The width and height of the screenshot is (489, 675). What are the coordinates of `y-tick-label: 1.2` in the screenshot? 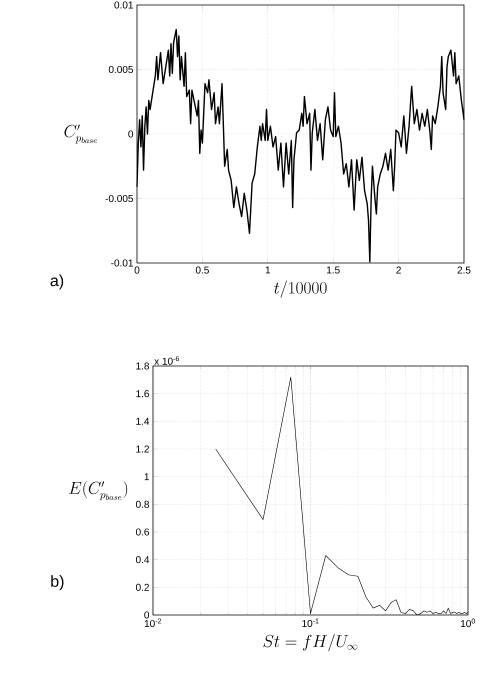 It's located at (142, 449).